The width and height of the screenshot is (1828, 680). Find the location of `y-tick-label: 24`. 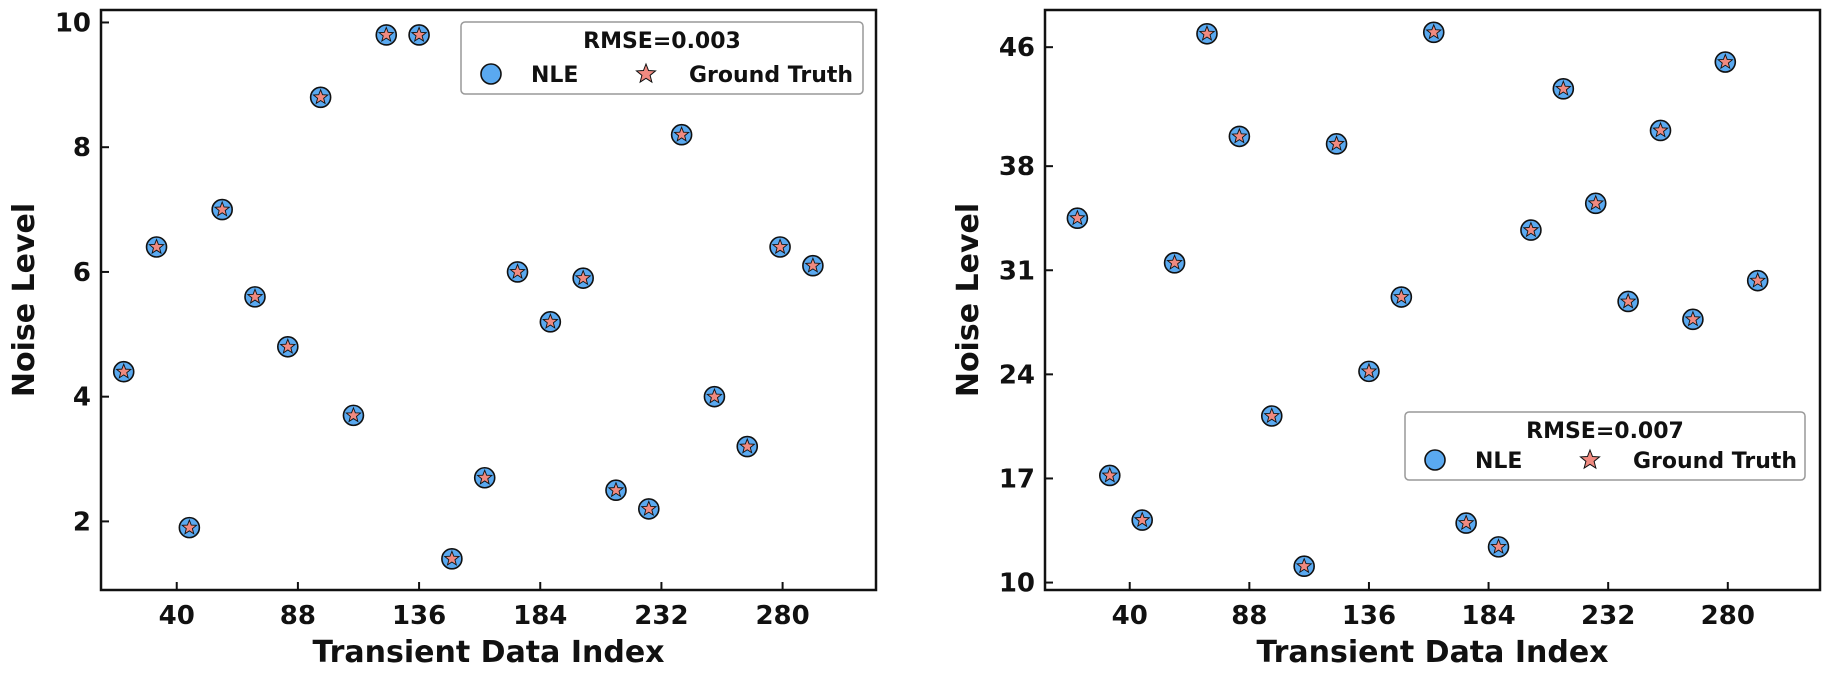

y-tick-label: 24 is located at coordinates (1017, 375).